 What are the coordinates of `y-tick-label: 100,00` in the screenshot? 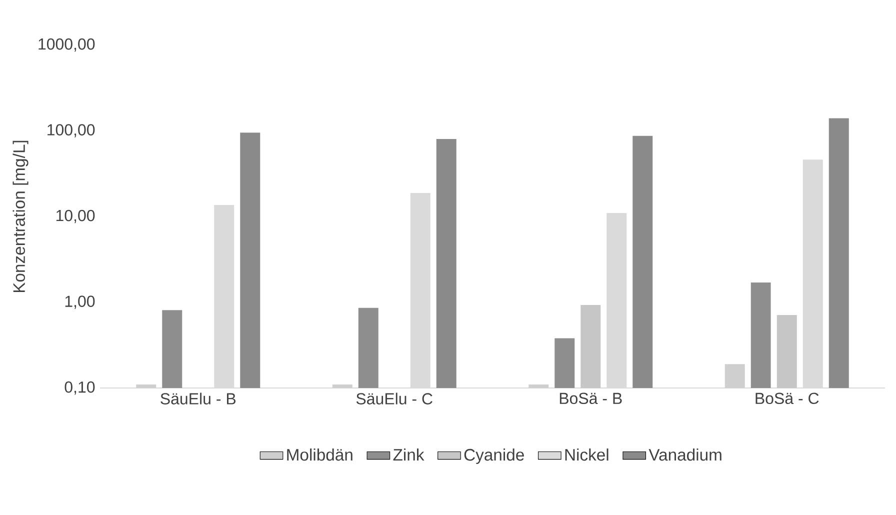 It's located at (71, 131).